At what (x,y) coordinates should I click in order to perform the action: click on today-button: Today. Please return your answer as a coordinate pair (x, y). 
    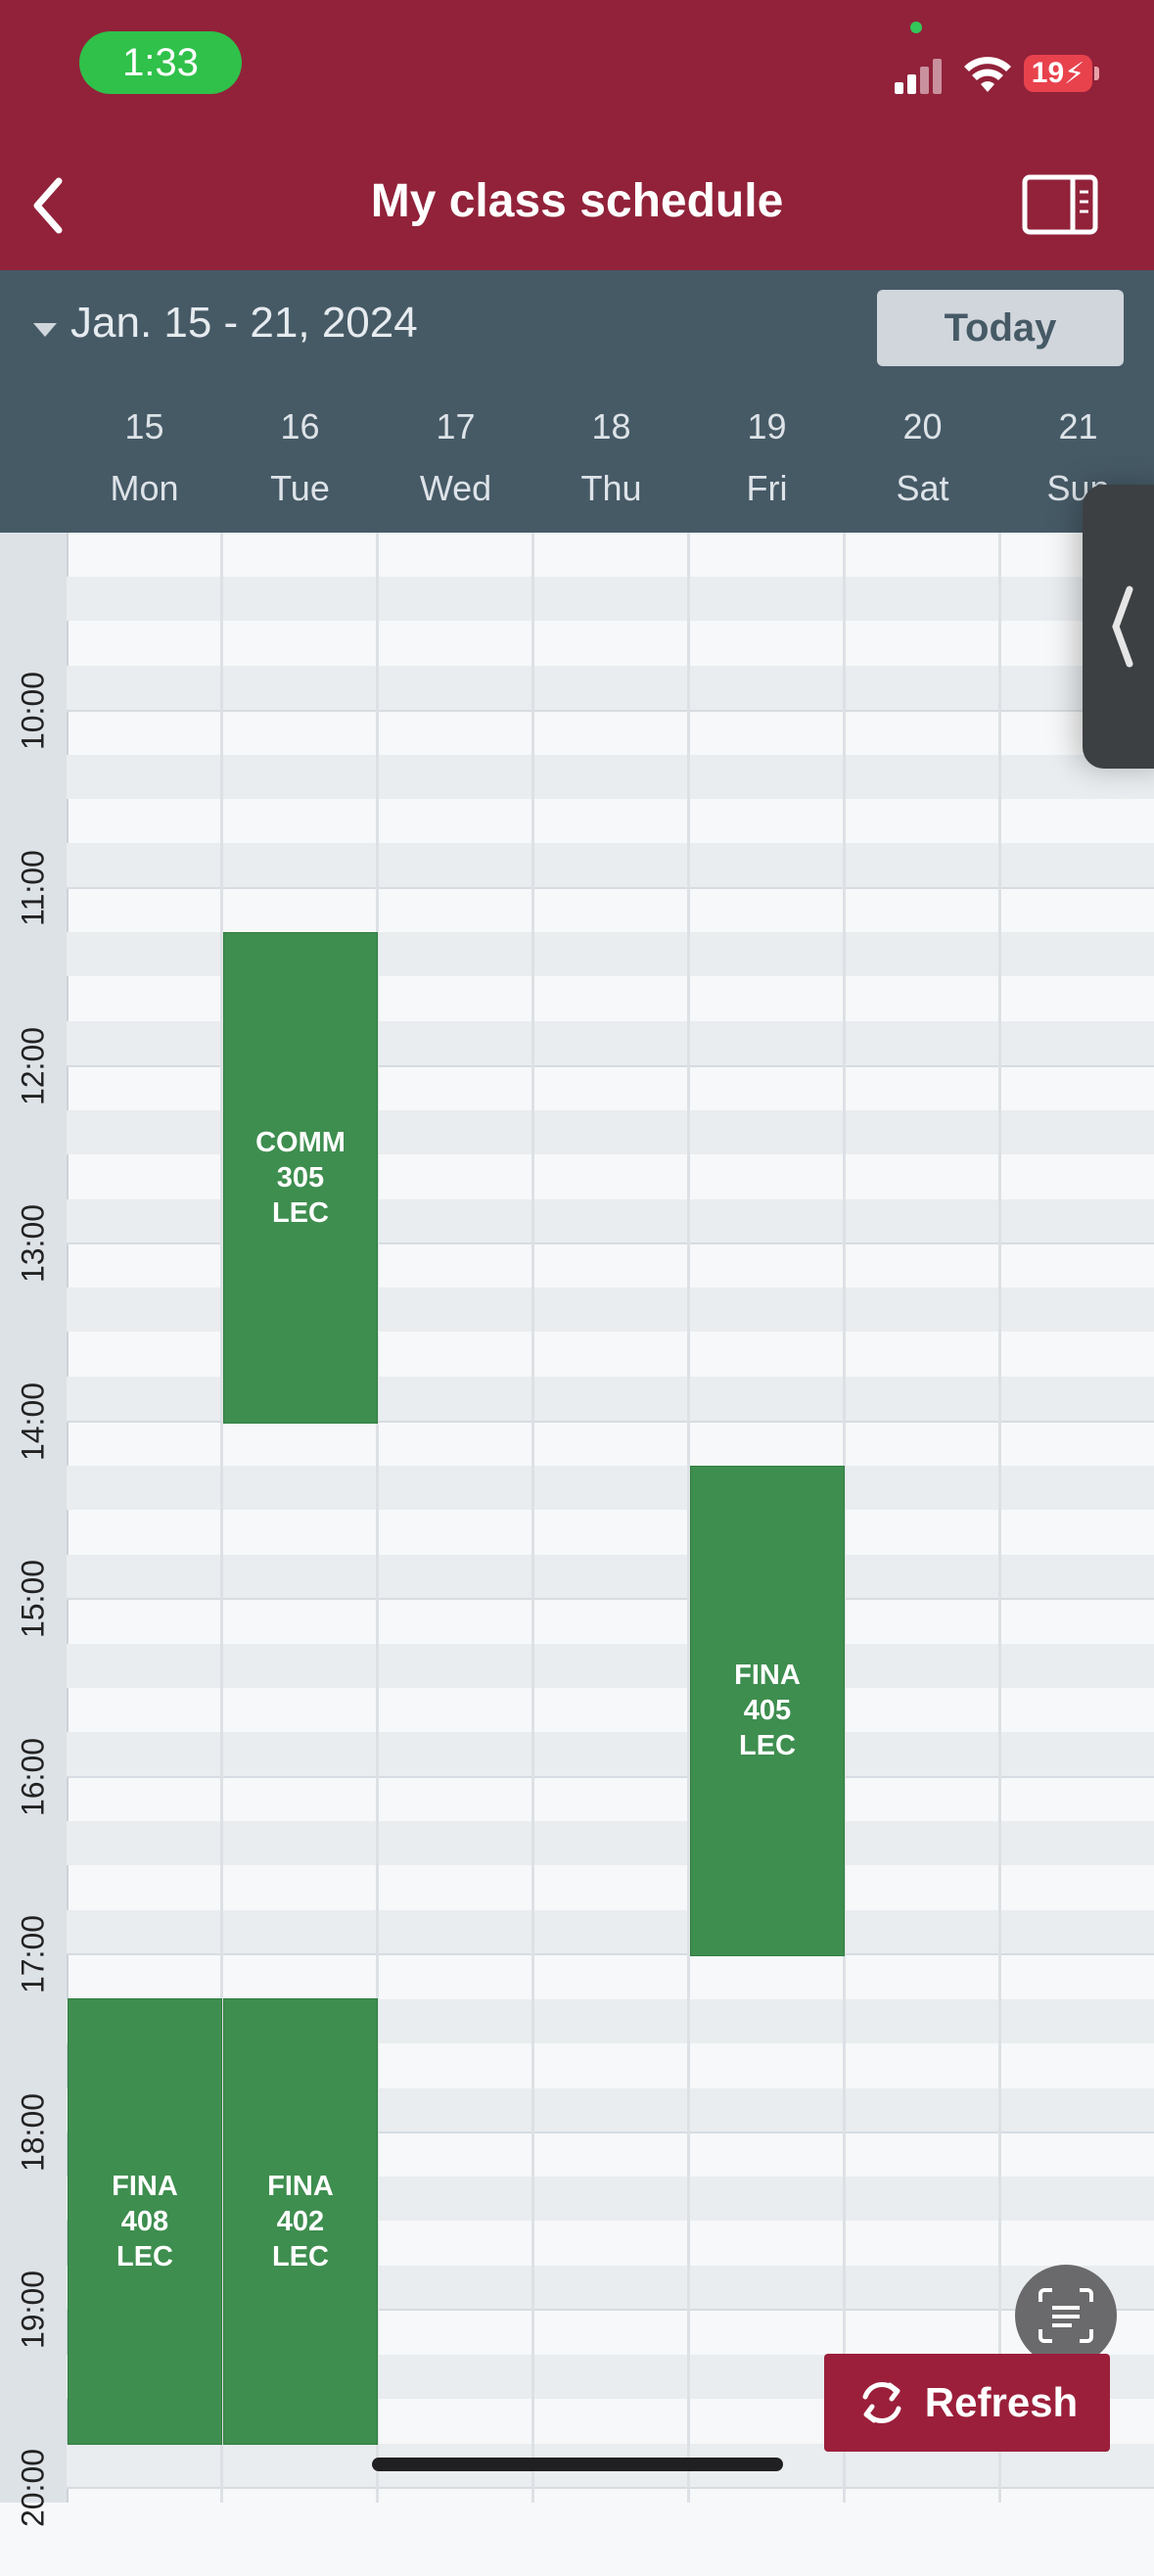
    Looking at the image, I should click on (1000, 328).